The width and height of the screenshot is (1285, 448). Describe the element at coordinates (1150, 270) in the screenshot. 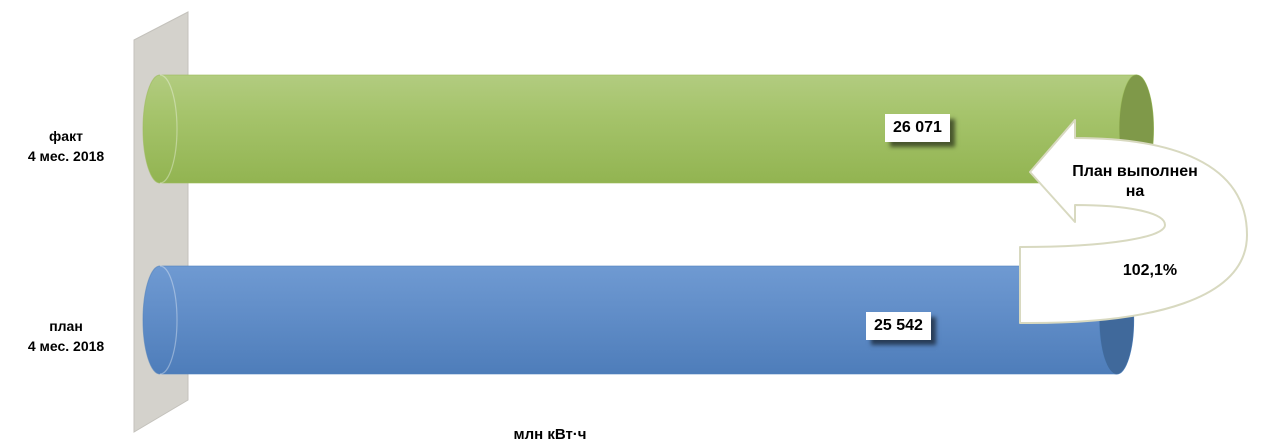

I see `annotation-percent: 102,1%` at that location.